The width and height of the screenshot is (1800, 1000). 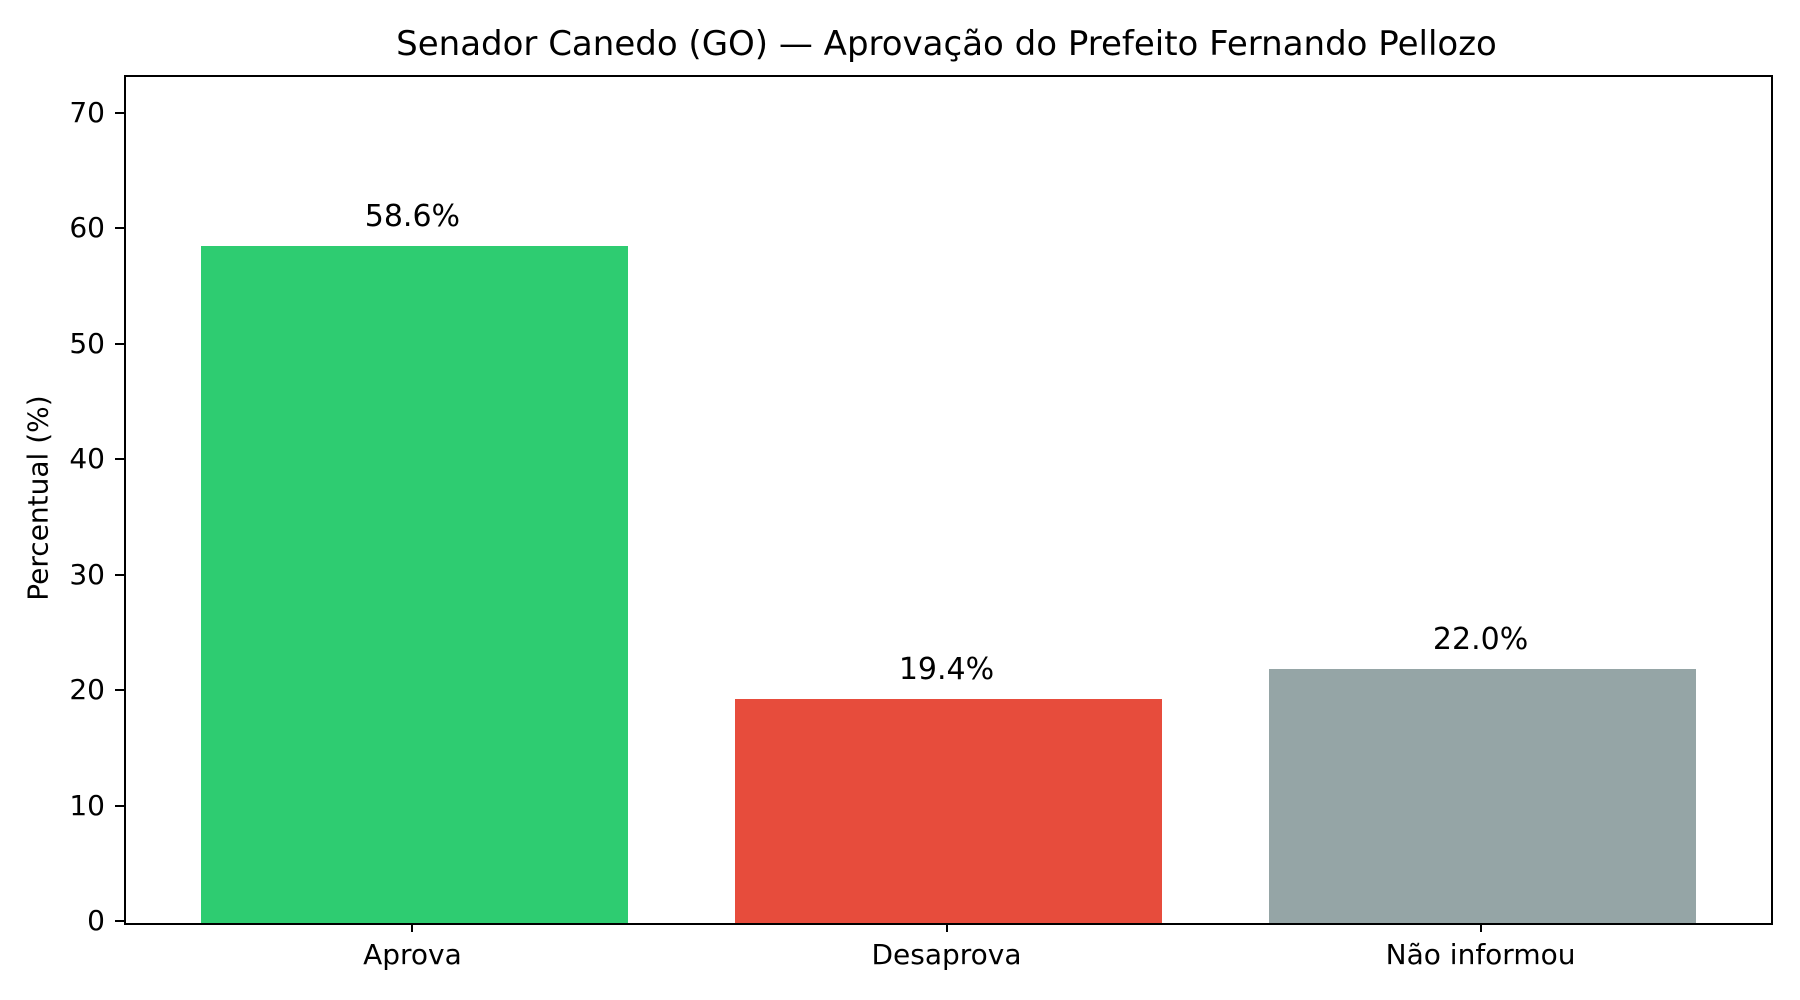 What do you see at coordinates (946, 669) in the screenshot?
I see `bar-value-label: 19.4%` at bounding box center [946, 669].